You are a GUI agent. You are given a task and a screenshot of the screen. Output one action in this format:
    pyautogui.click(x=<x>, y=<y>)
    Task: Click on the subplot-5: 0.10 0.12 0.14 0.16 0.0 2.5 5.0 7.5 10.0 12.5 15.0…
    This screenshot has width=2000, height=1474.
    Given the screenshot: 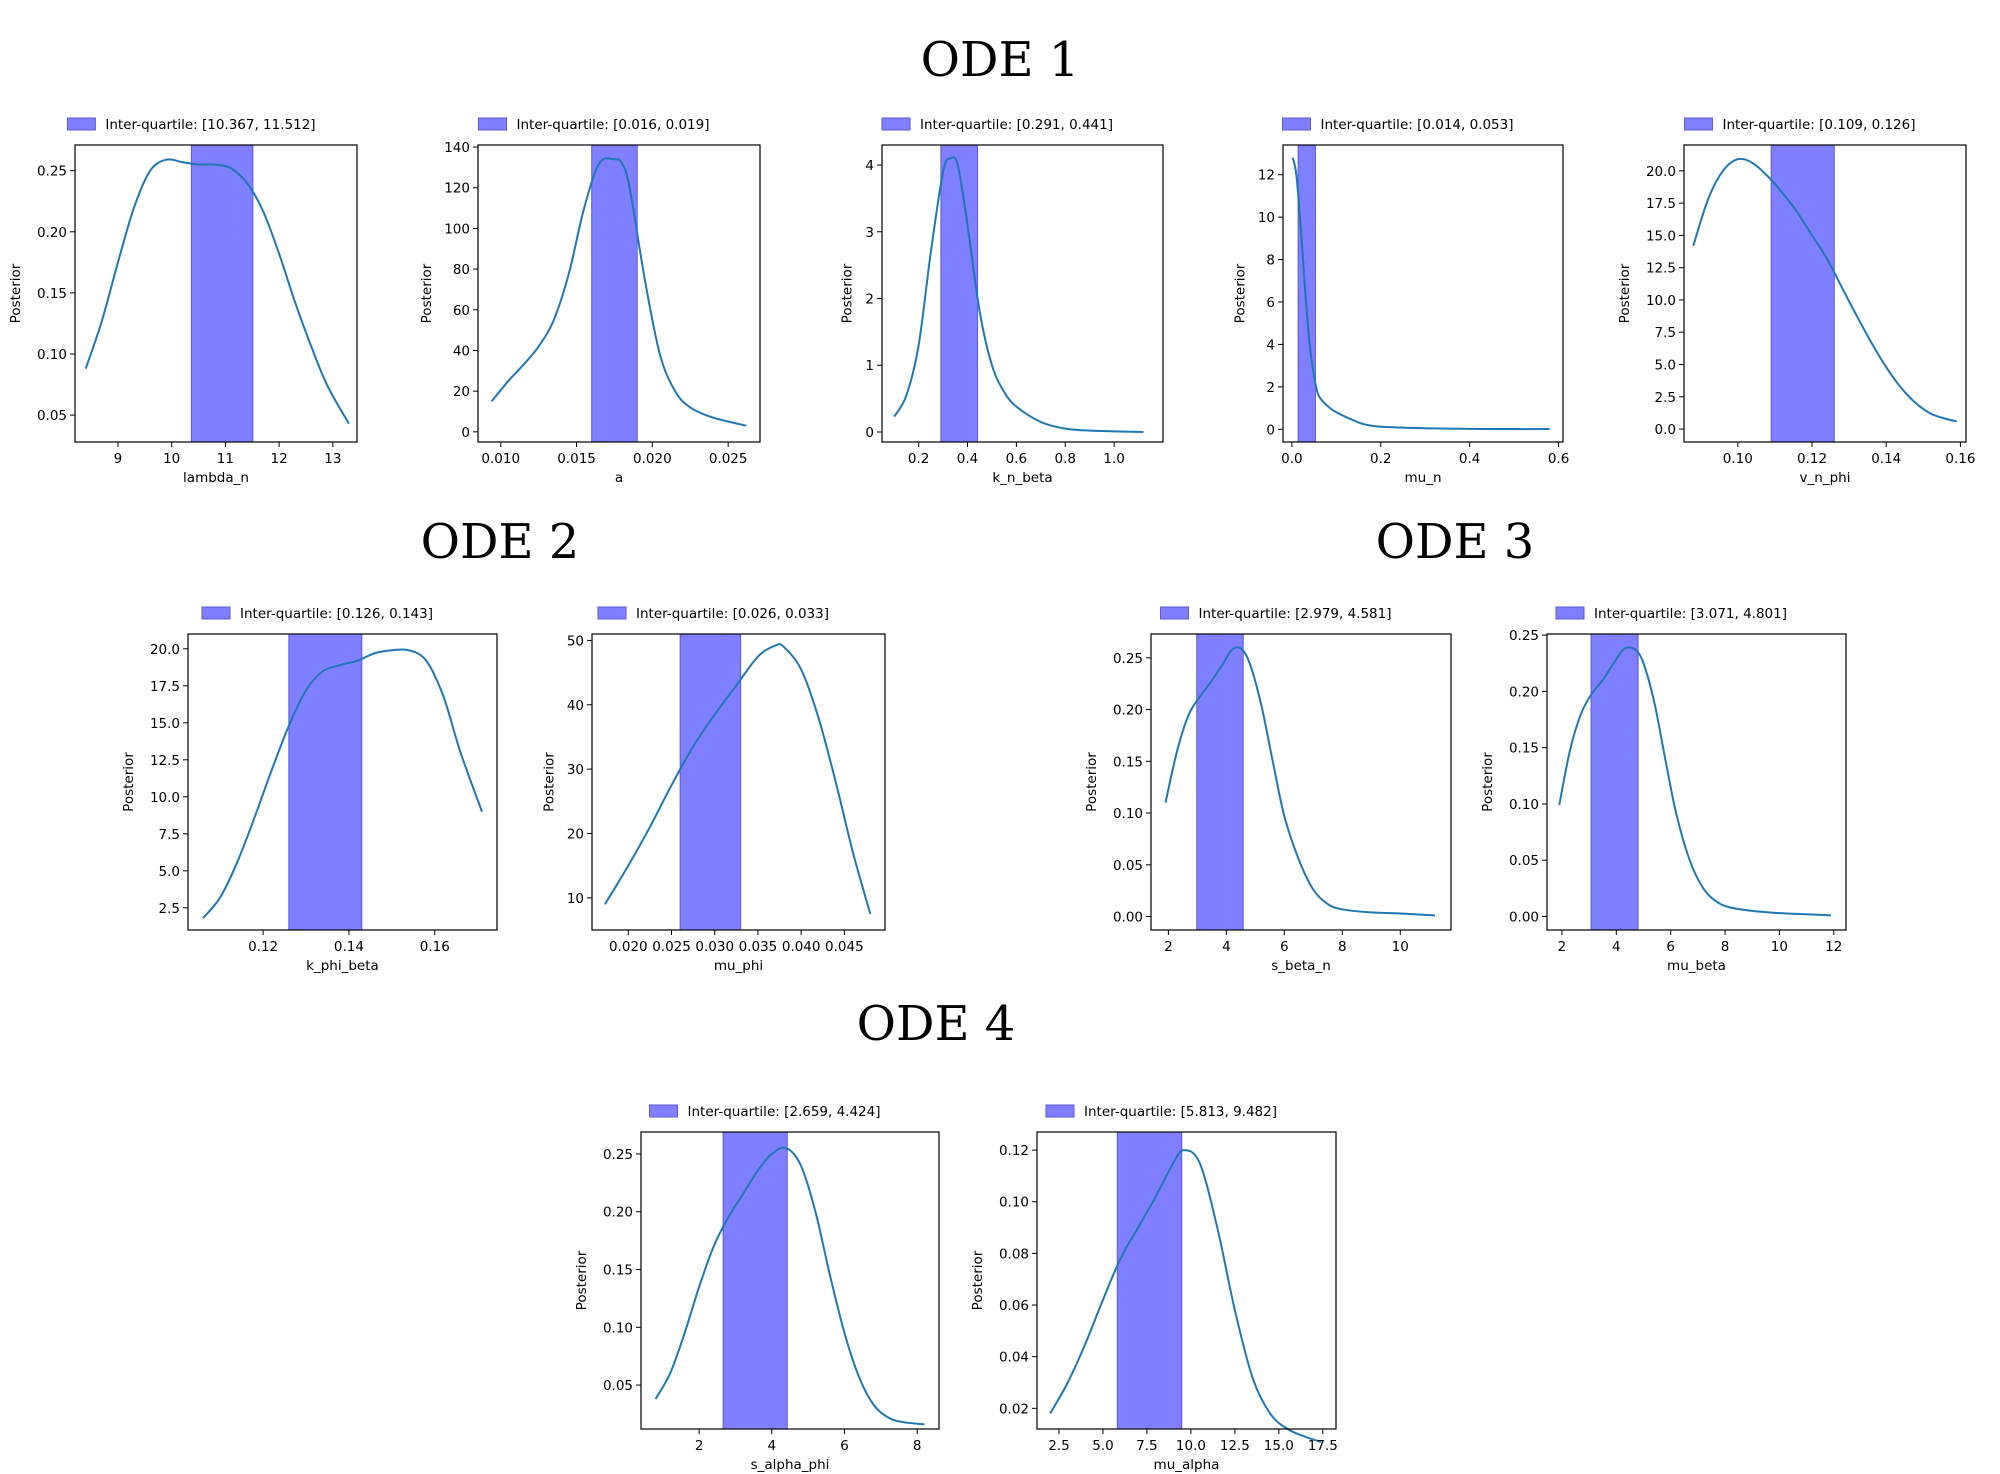 What is the action you would take?
    pyautogui.click(x=1796, y=301)
    